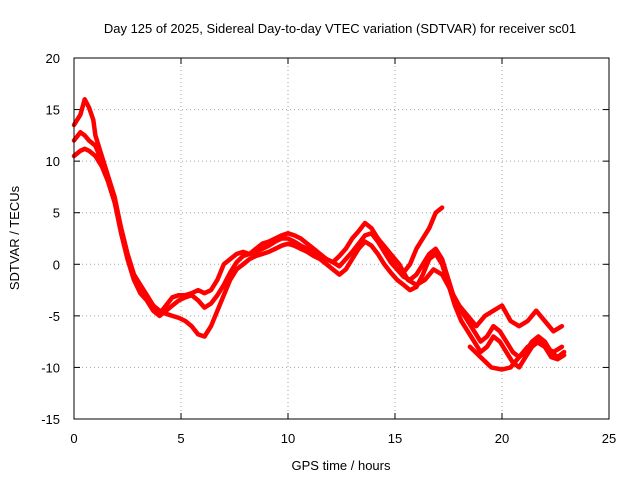  What do you see at coordinates (14, 237) in the screenshot?
I see `y-axis-label: SDTVAR / TECUs` at bounding box center [14, 237].